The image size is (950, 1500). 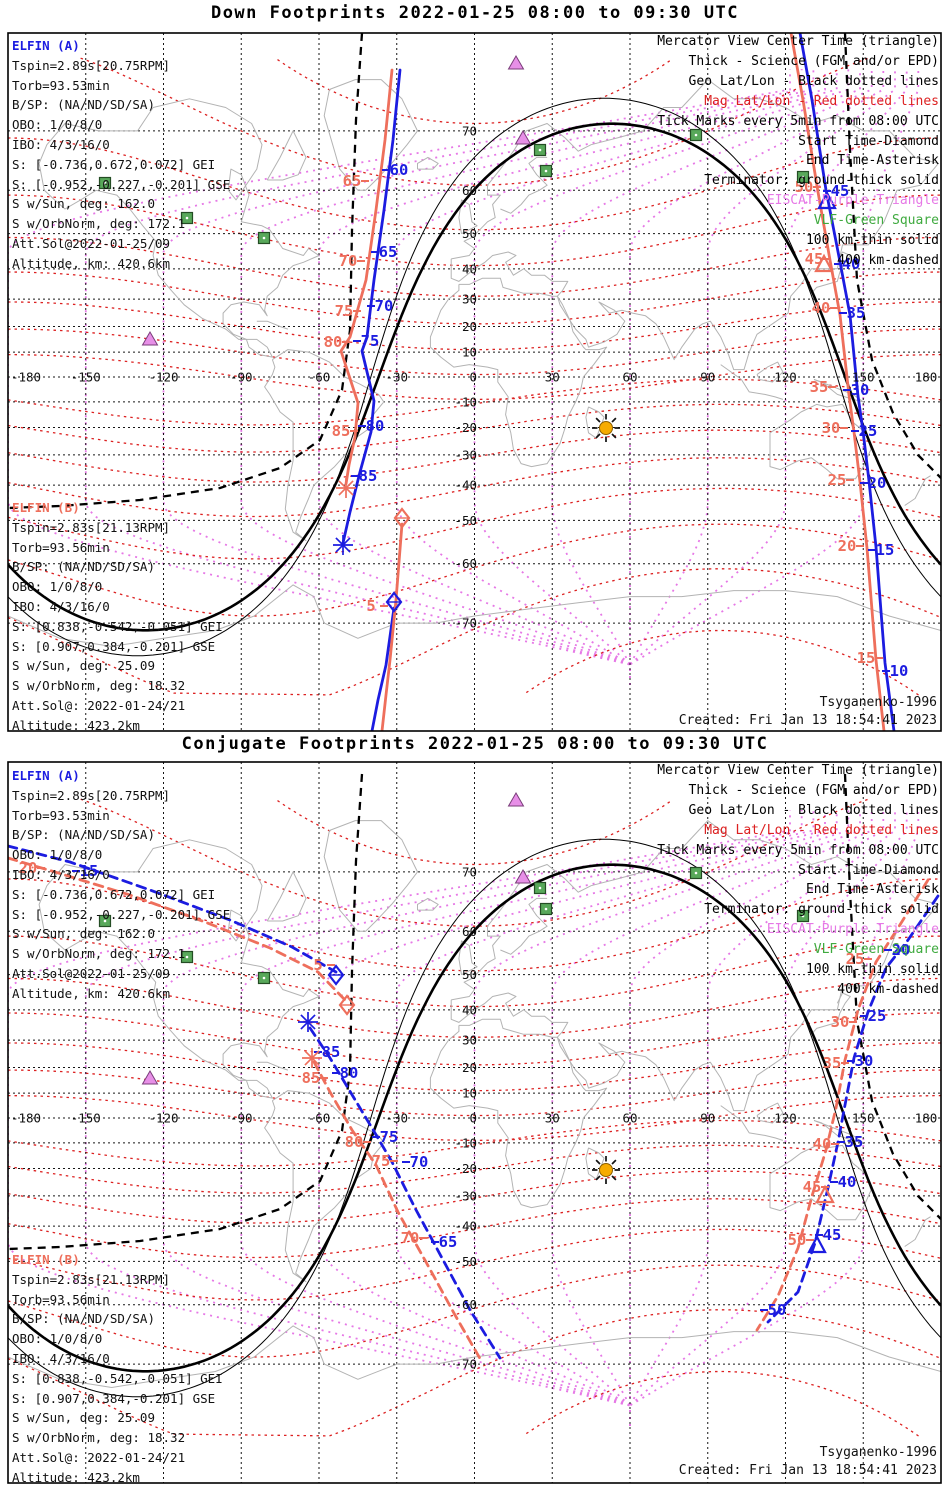 I want to click on info-line: B/SP: (NA/ND/SD/SA), so click(x=83, y=105).